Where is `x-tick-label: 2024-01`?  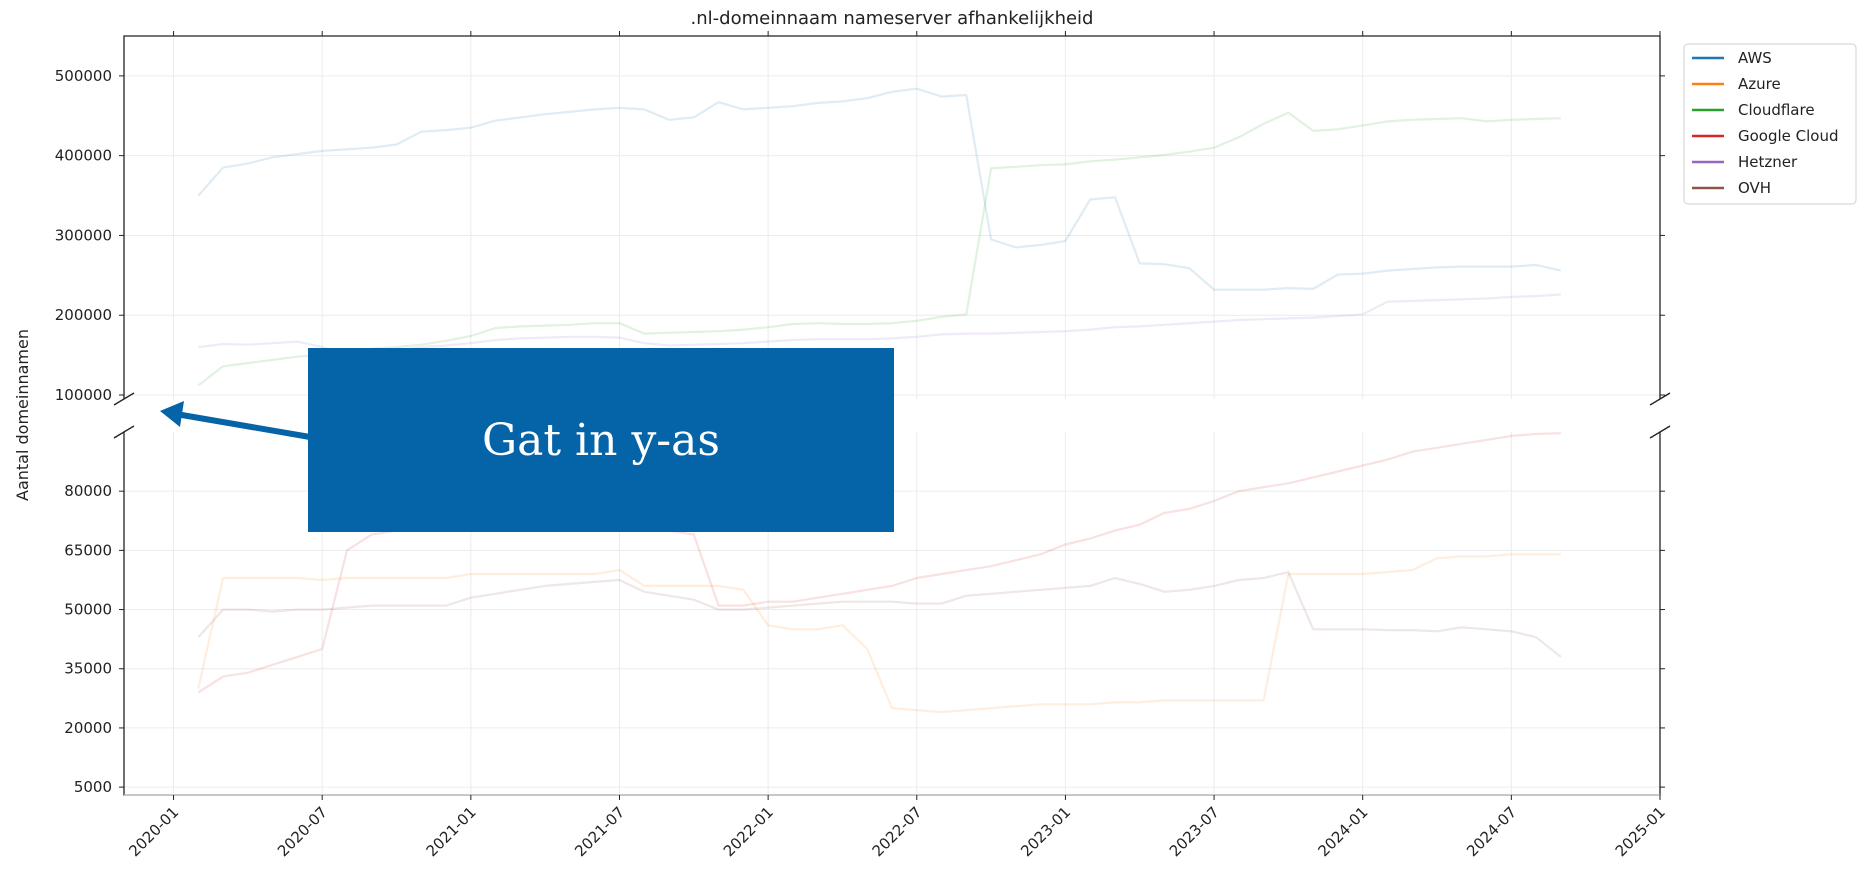 x-tick-label: 2024-01 is located at coordinates (1342, 831).